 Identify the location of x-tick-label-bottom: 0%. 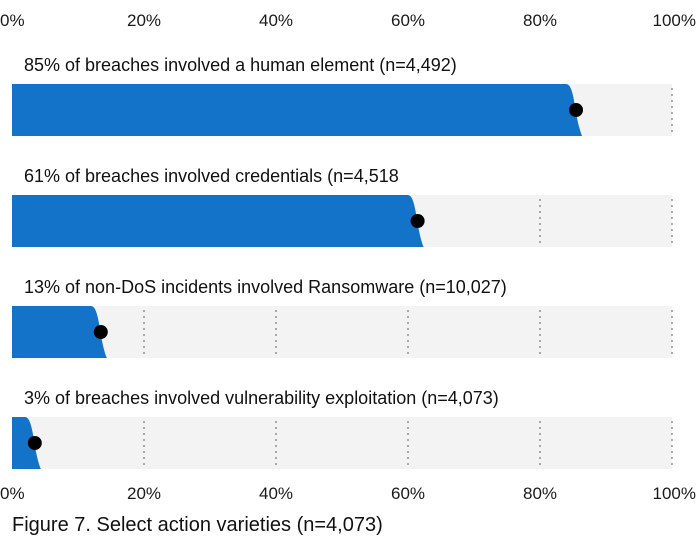
(12, 493).